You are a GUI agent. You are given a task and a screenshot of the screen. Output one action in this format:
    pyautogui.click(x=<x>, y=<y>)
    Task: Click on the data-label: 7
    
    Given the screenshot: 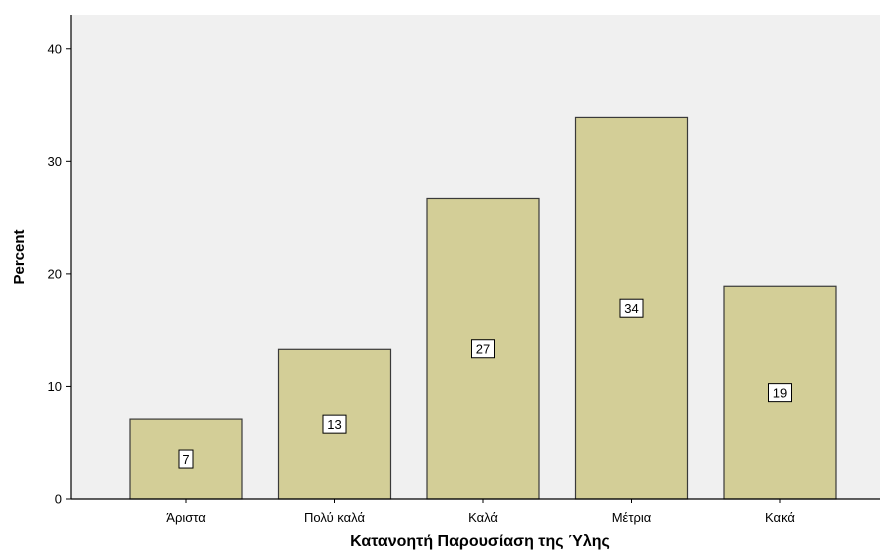 What is the action you would take?
    pyautogui.click(x=185, y=459)
    